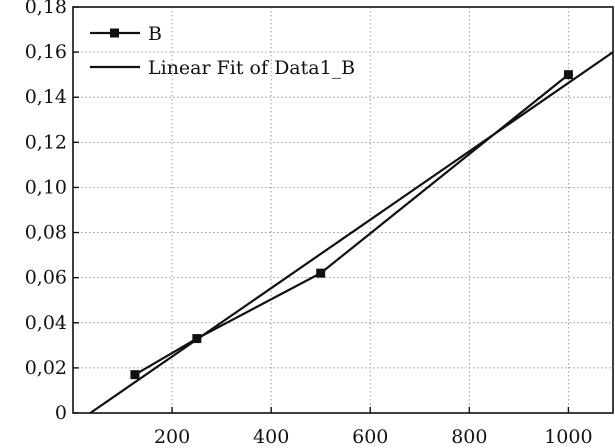  I want to click on y-tick-label: 0,08, so click(46, 233).